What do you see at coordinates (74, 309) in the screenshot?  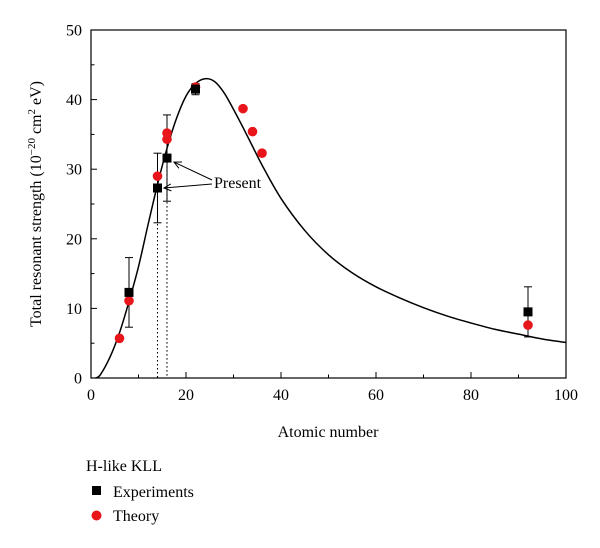 I see `y-tick-label: 10` at bounding box center [74, 309].